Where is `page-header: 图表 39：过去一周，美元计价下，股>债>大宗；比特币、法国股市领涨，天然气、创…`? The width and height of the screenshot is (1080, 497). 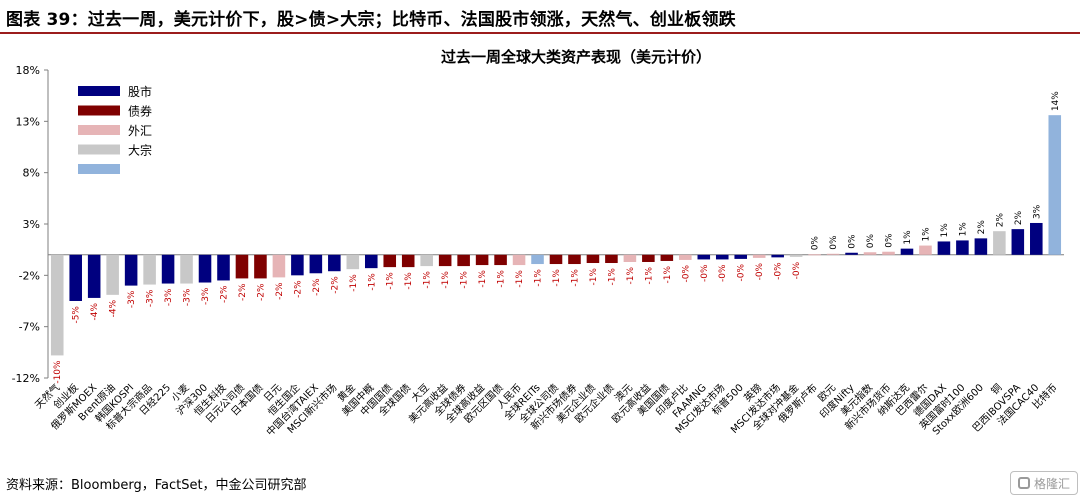 page-header: 图表 39：过去一周，美元计价下，股>债>大宗；比特币、法国股市领涨，天然气、创… is located at coordinates (540, 17).